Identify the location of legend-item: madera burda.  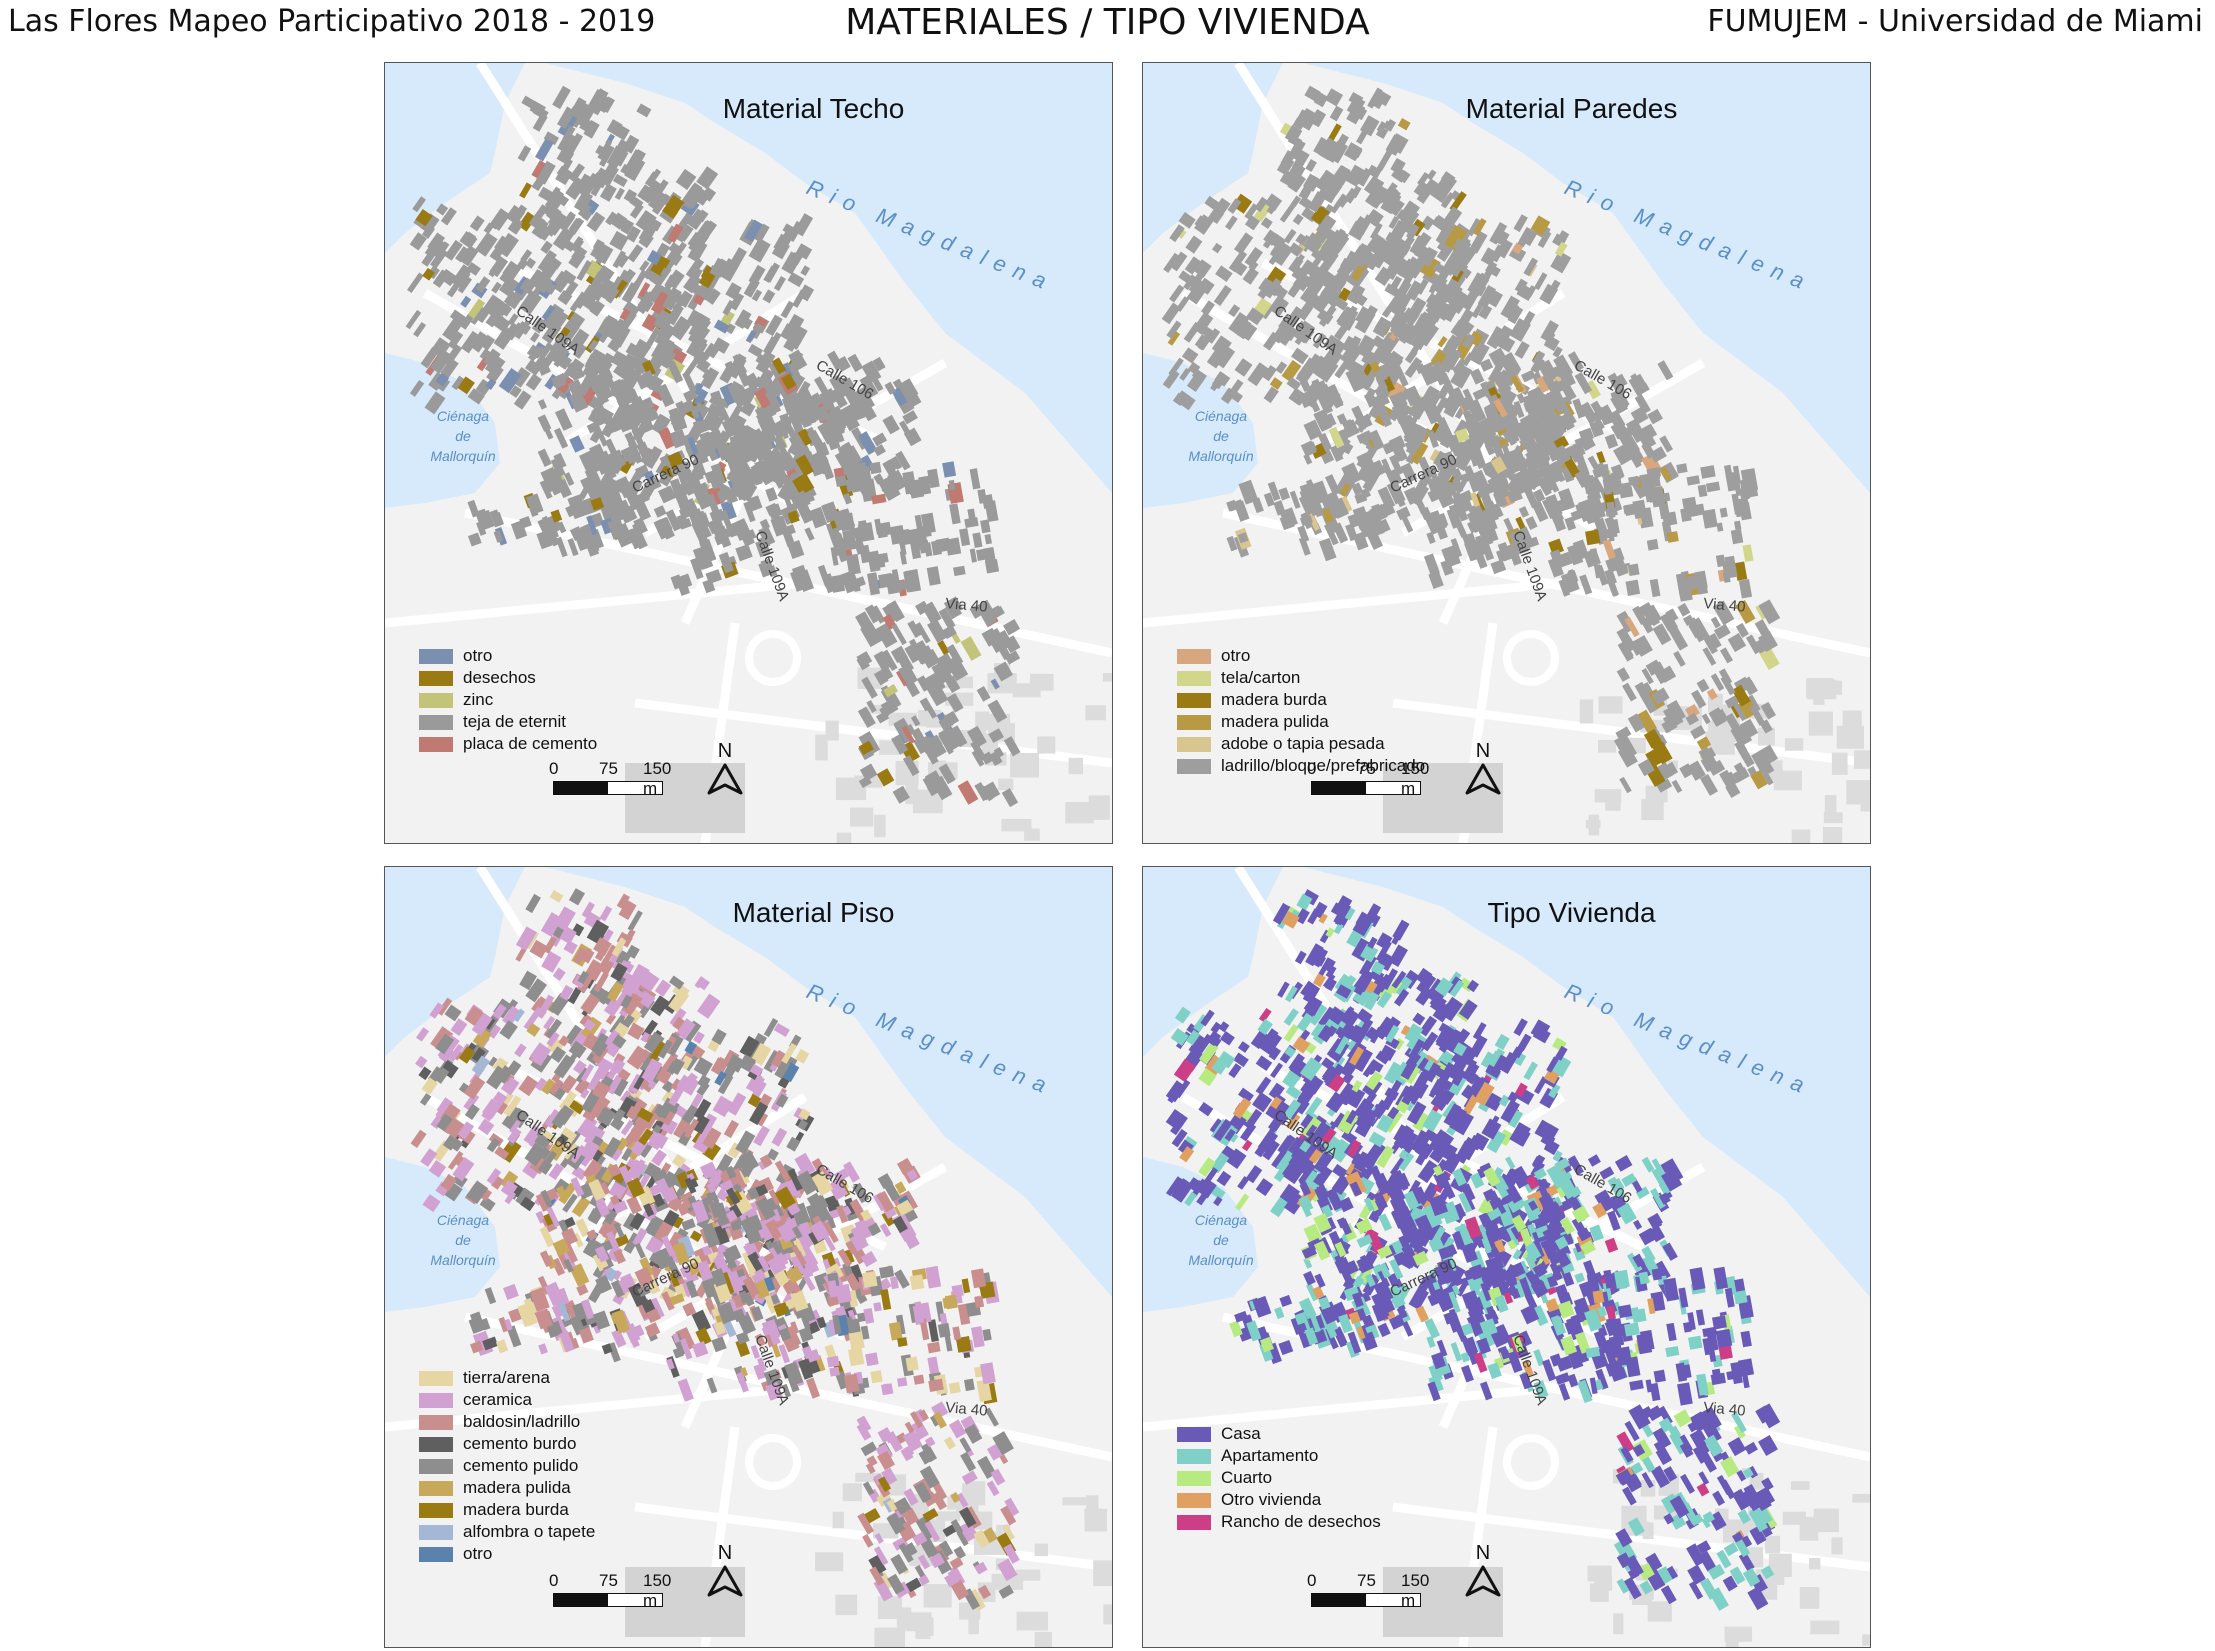
(1301, 700).